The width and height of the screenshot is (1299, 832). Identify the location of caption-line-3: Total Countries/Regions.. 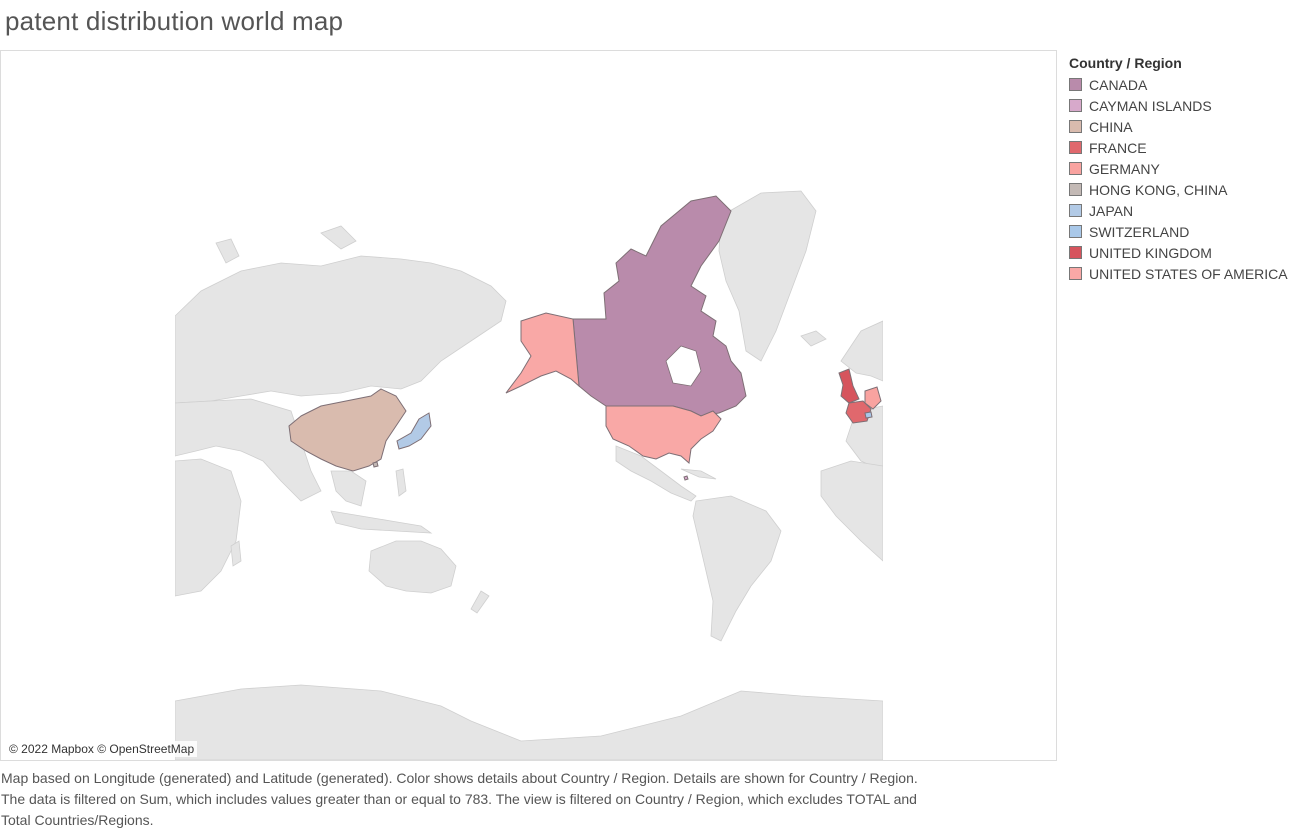
(531, 820).